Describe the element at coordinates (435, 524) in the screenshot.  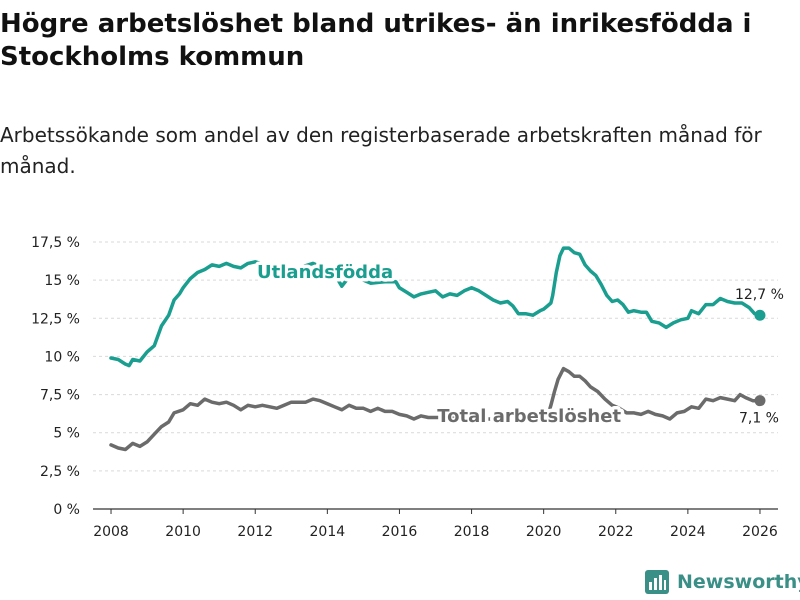
I see `x-axis: 2008 2010 2012 2014 2016 2018 2020 2022 2024 2026` at that location.